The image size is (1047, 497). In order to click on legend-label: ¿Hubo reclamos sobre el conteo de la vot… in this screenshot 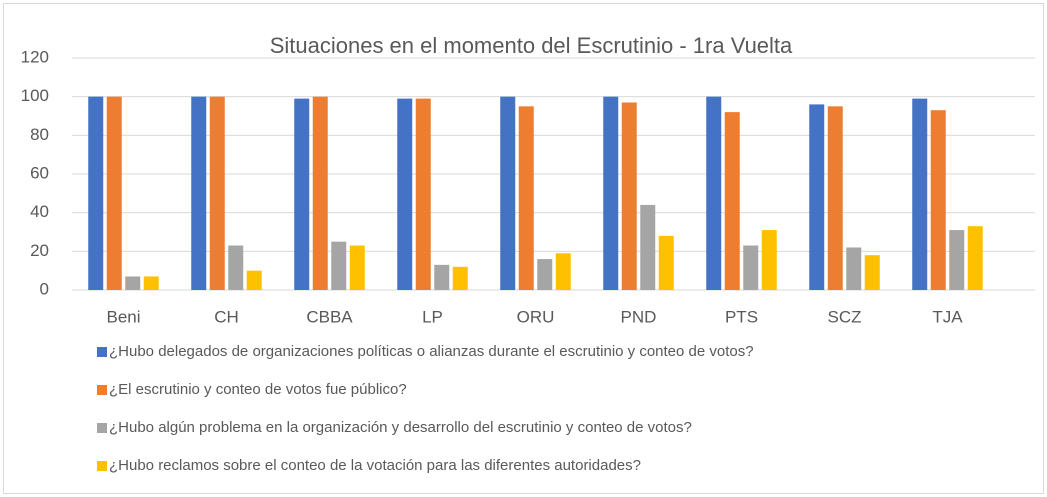, I will do `click(375, 465)`.